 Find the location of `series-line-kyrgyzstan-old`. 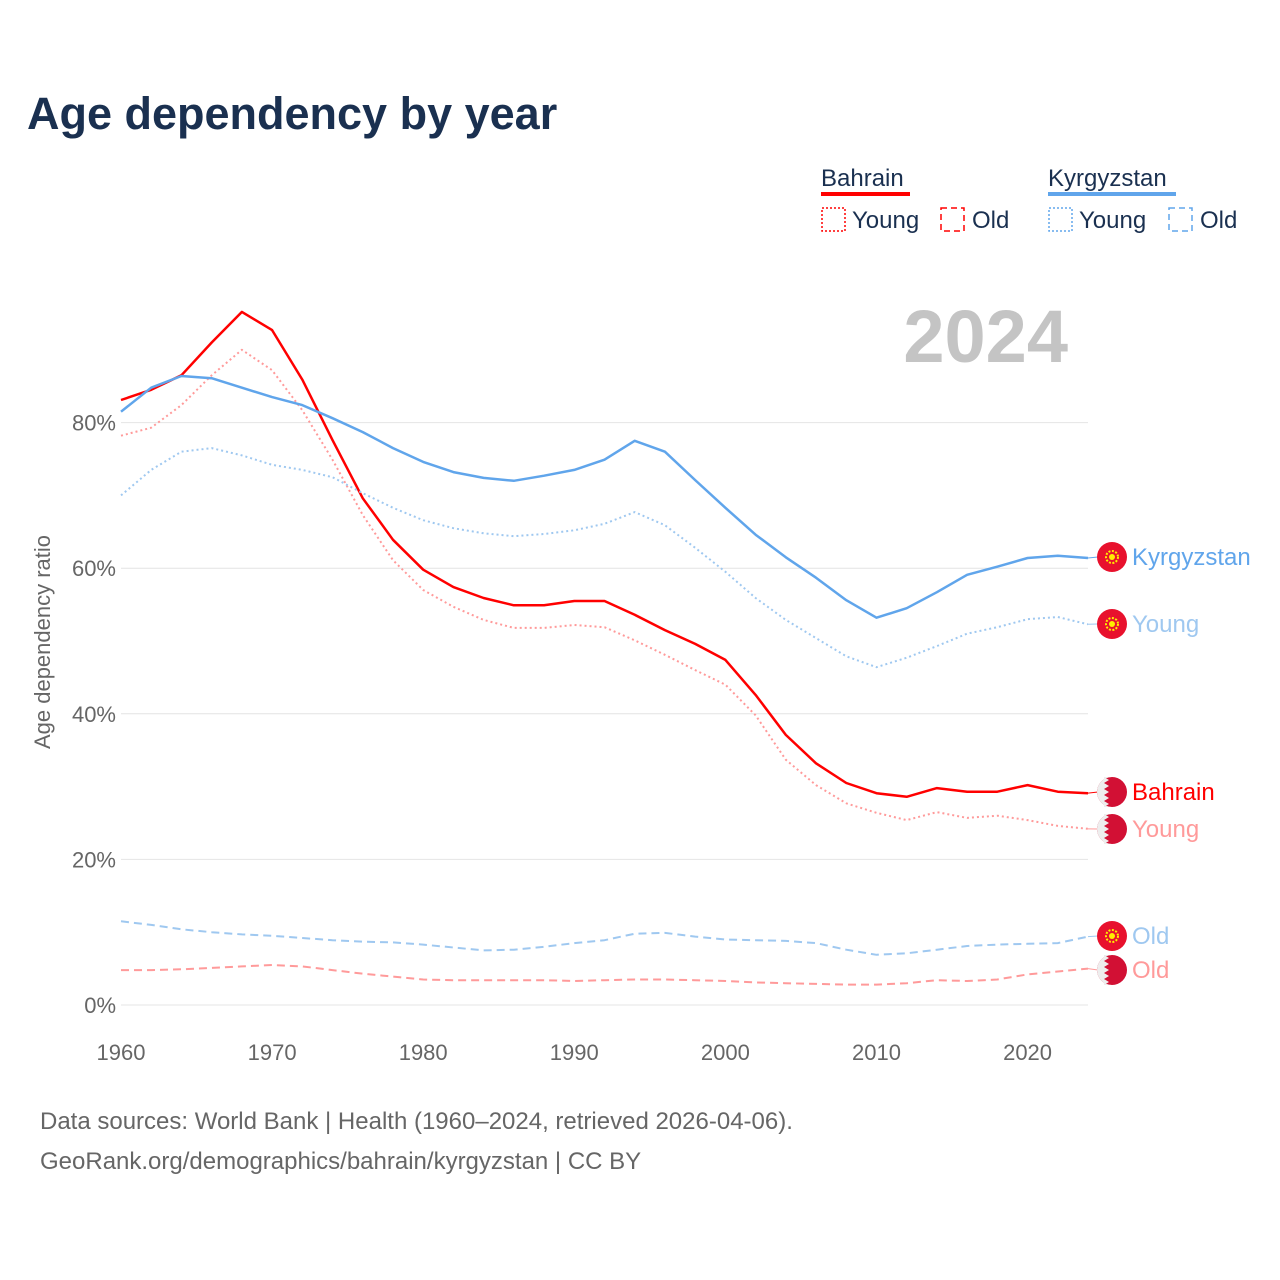

series-line-kyrgyzstan-old is located at coordinates (604, 938).